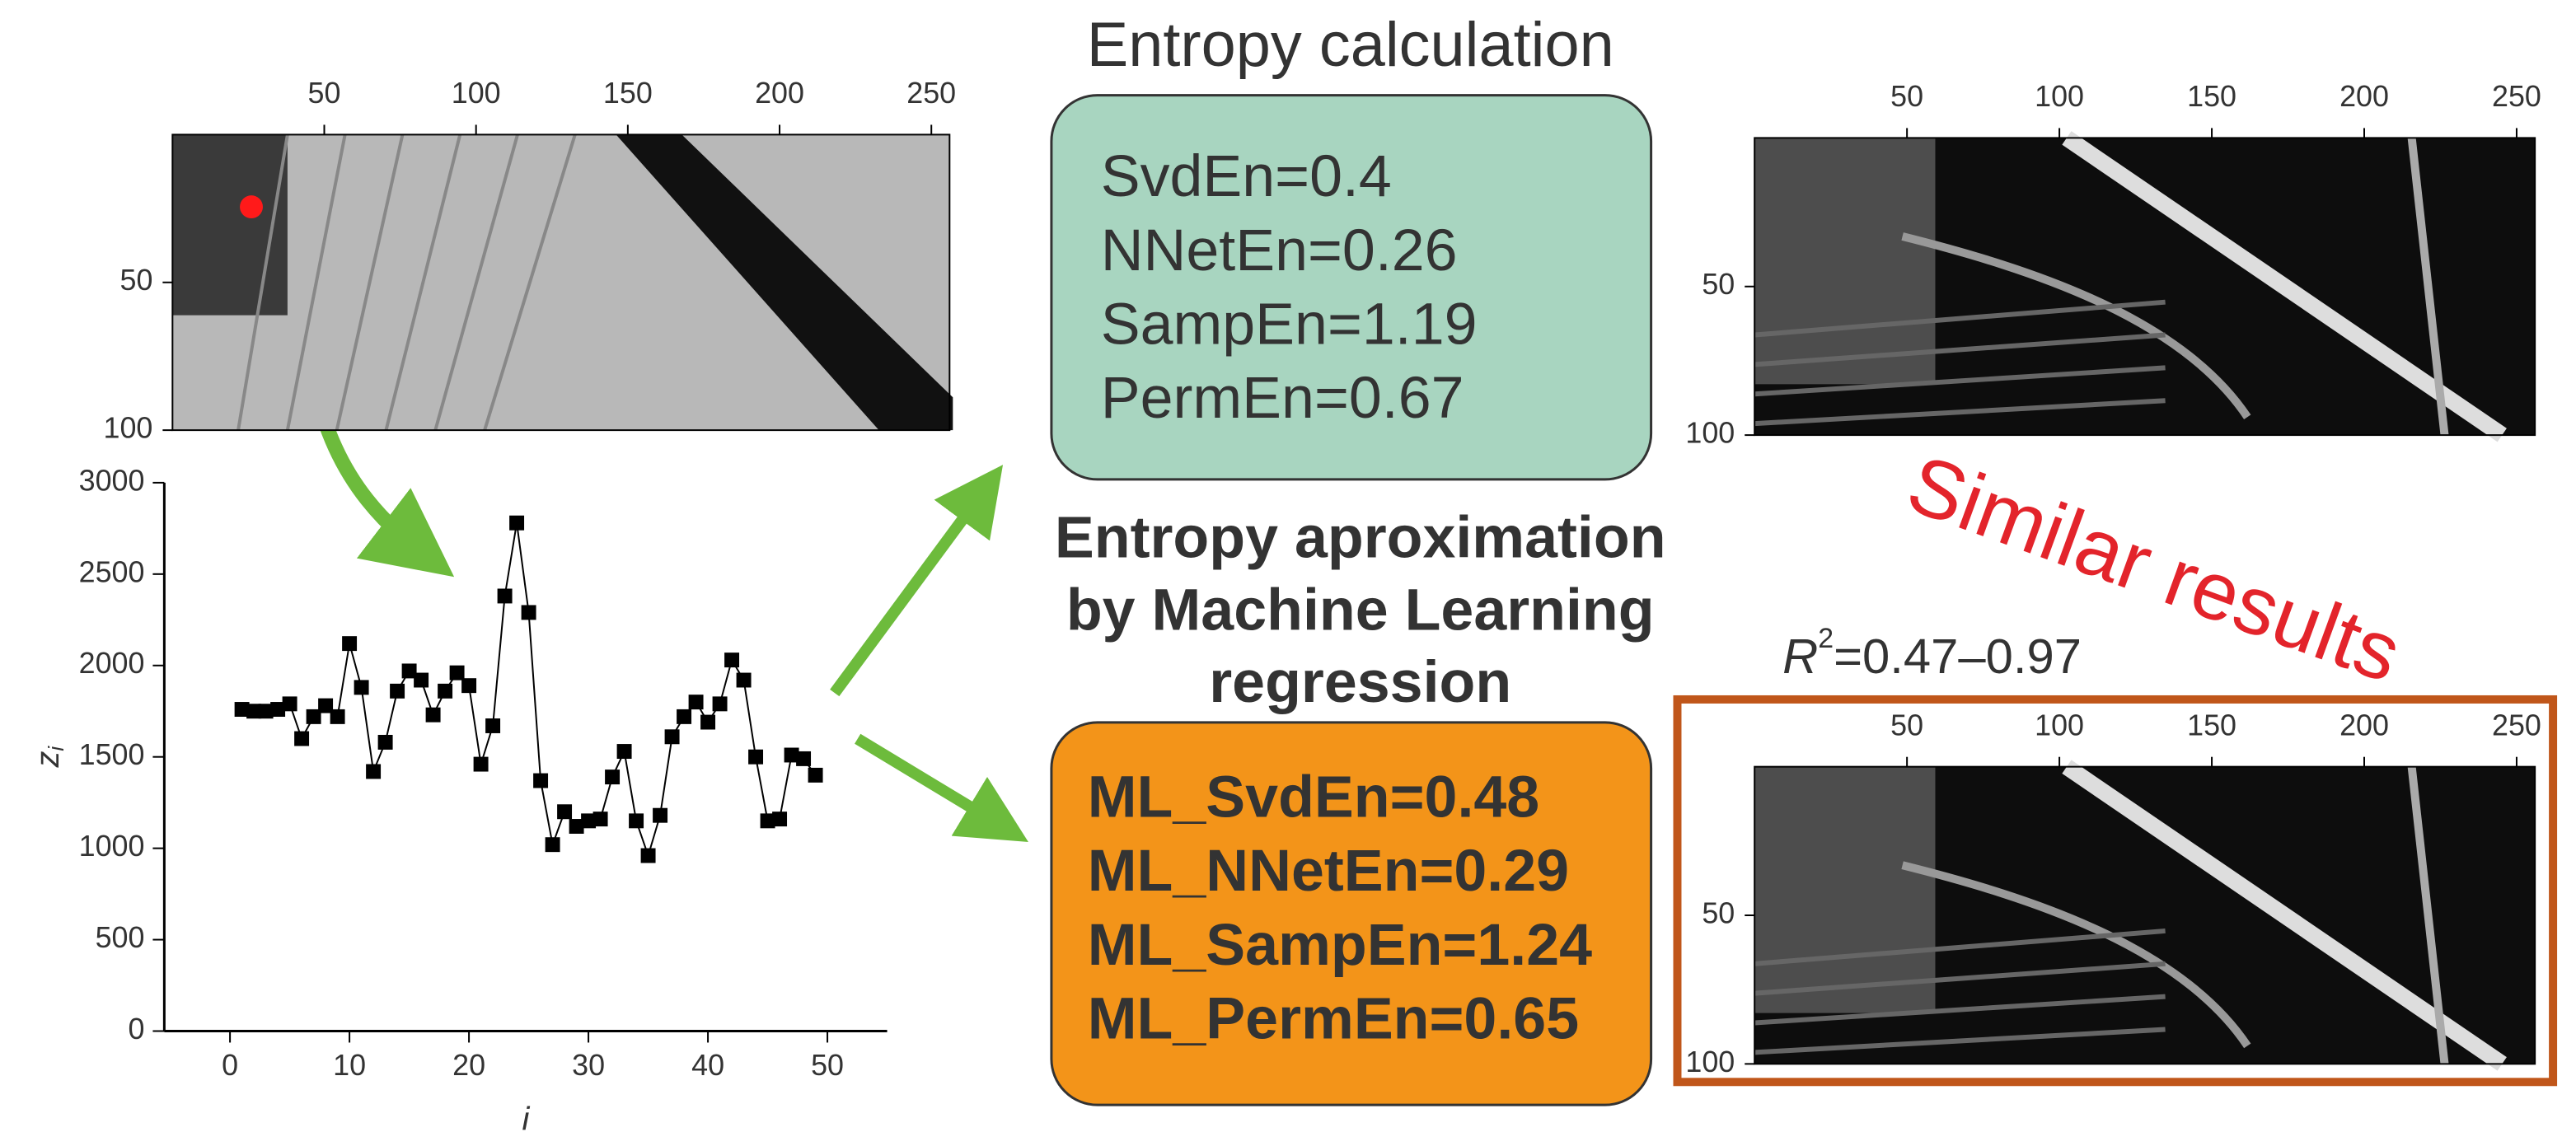 The width and height of the screenshot is (2576, 1146). Describe the element at coordinates (1246, 176) in the screenshot. I see `entropy-value: SvdEn=0.4` at that location.